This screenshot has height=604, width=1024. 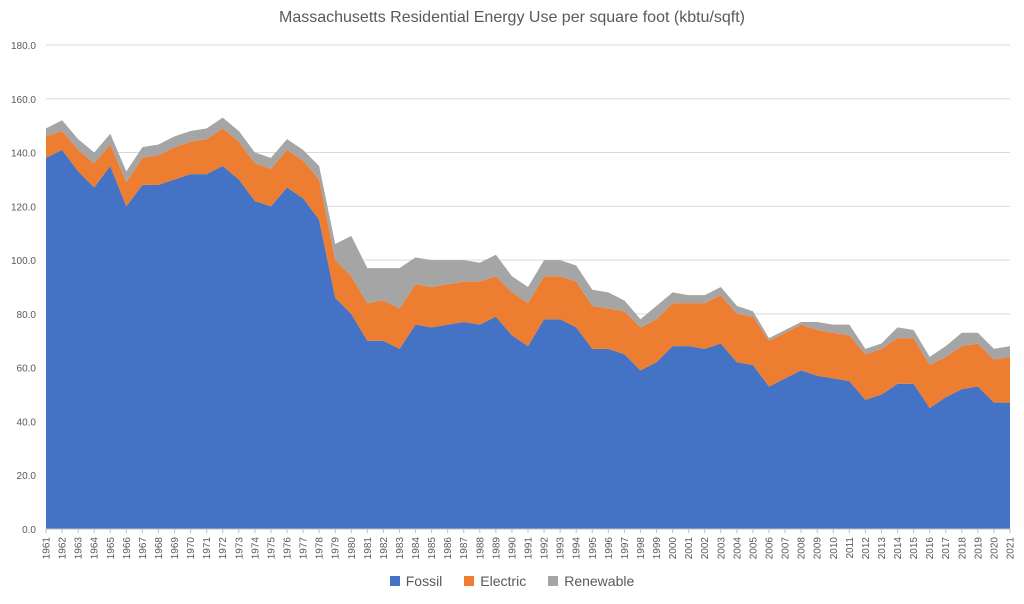 I want to click on legend-label: Renewable, so click(x=599, y=581).